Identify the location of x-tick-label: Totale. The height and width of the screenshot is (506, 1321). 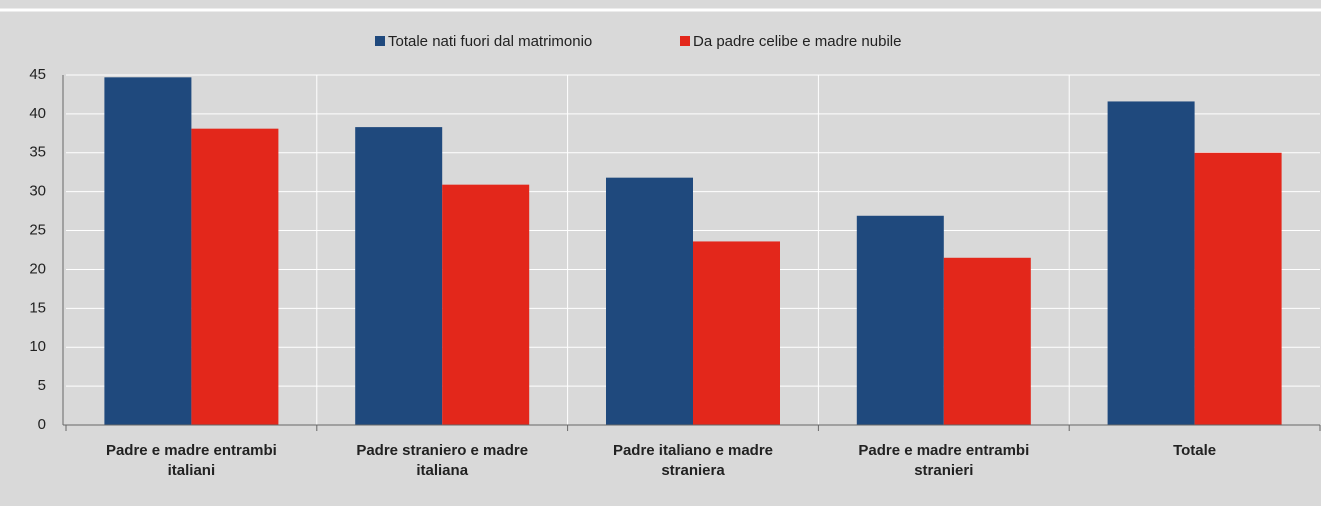
(1195, 450).